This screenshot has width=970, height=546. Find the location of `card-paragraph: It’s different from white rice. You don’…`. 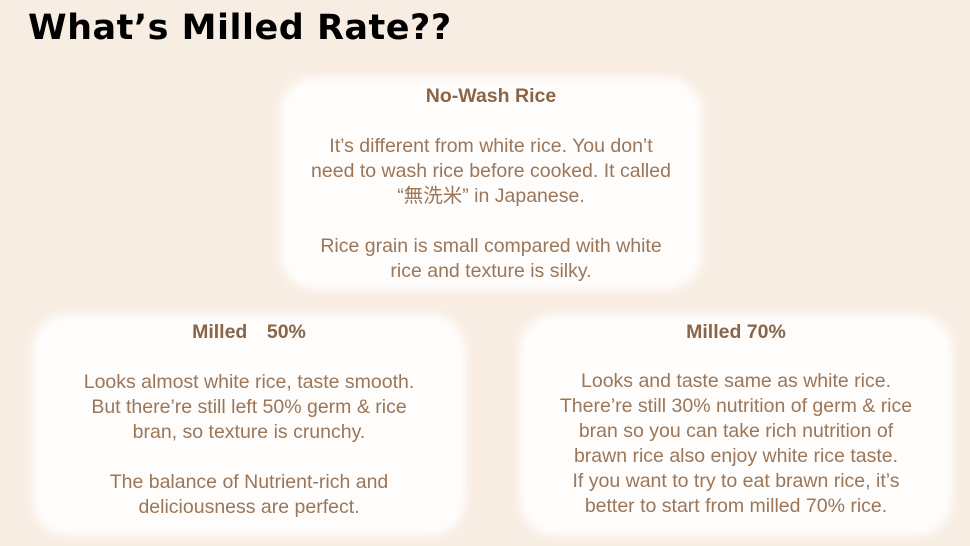

card-paragraph: It’s different from white rice. You don’… is located at coordinates (491, 171).